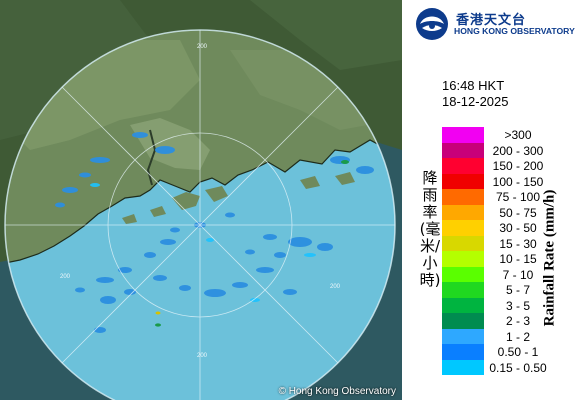 This screenshot has height=400, width=577. Describe the element at coordinates (518, 259) in the screenshot. I see `legend-label: 10 - 15` at that location.